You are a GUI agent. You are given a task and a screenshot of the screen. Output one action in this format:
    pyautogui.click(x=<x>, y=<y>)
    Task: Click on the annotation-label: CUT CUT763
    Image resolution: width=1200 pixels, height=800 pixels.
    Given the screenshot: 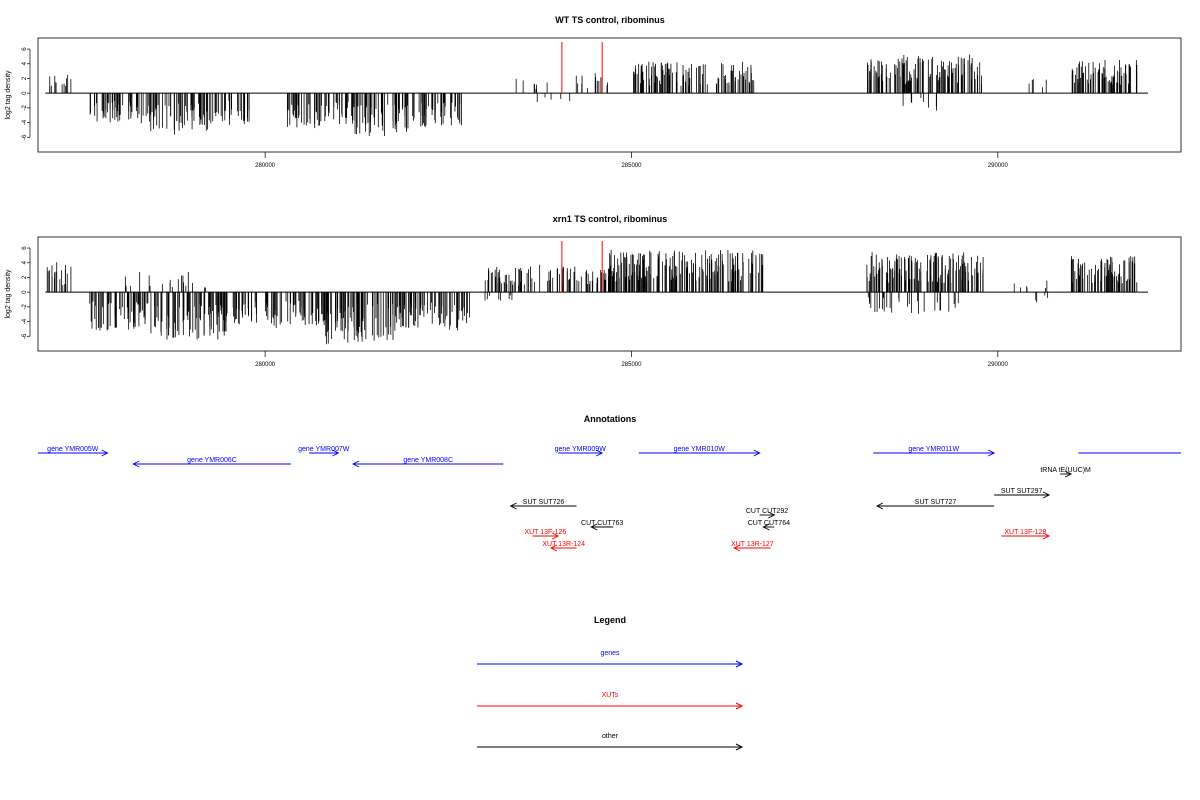 What is the action you would take?
    pyautogui.click(x=602, y=523)
    